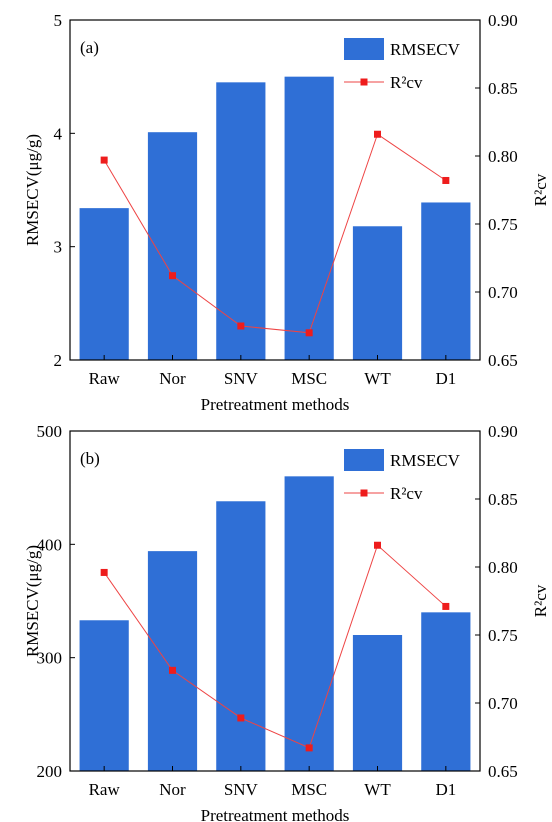  What do you see at coordinates (50, 658) in the screenshot?
I see `y-tick-label: 300` at bounding box center [50, 658].